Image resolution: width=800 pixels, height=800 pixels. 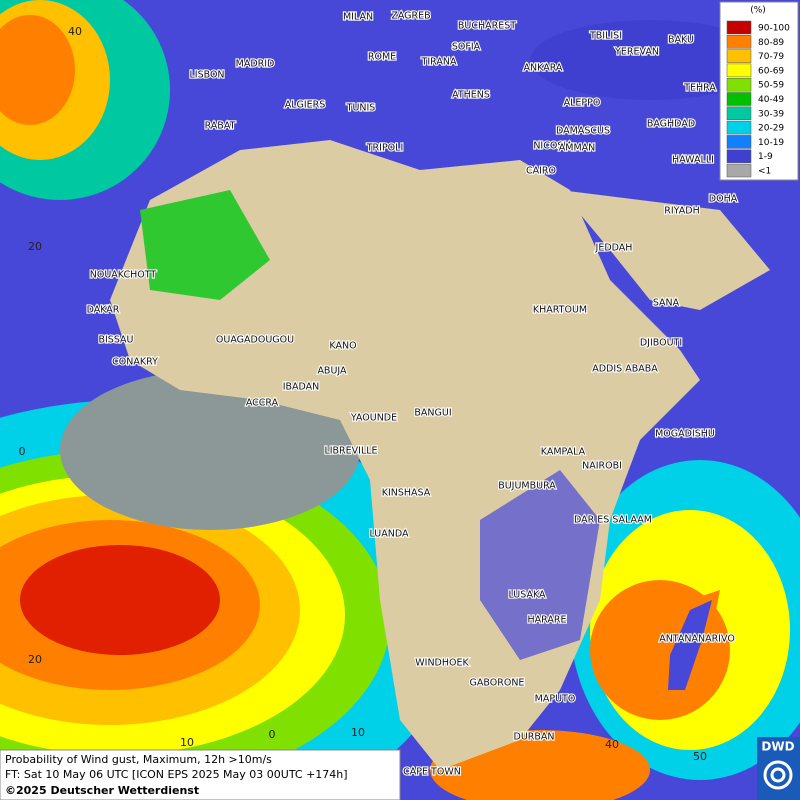 What do you see at coordinates (681, 211) in the screenshot?
I see `city-label: RIYADH` at bounding box center [681, 211].